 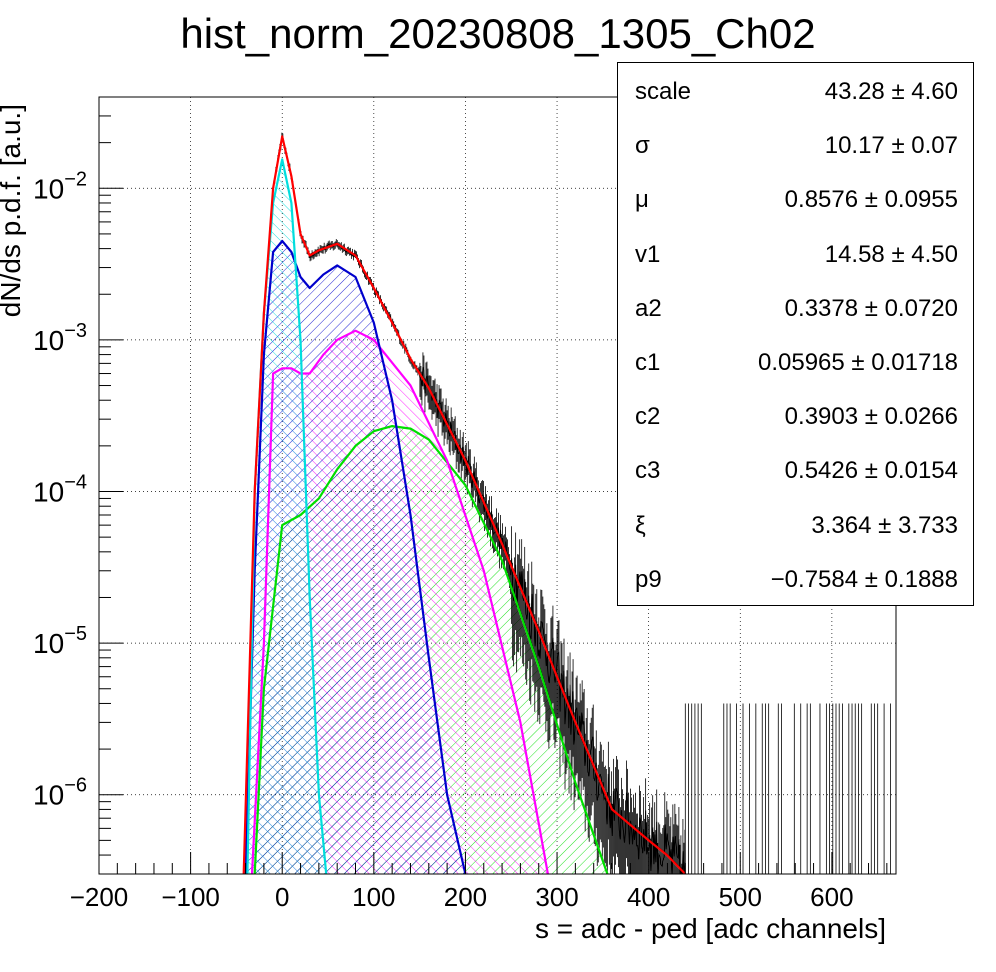 What do you see at coordinates (795, 93) in the screenshot?
I see `stats-row: scale 43.28 ± 4.60` at bounding box center [795, 93].